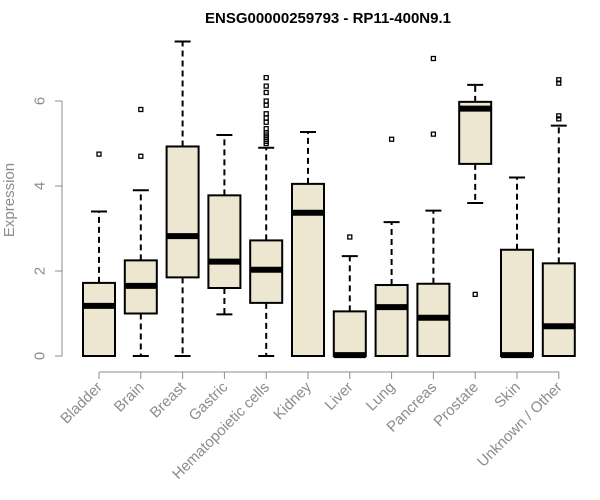 Image resolution: width=600 pixels, height=500 pixels. Describe the element at coordinates (47, 228) in the screenshot. I see `y-ticks: 0 2 4 6` at that location.